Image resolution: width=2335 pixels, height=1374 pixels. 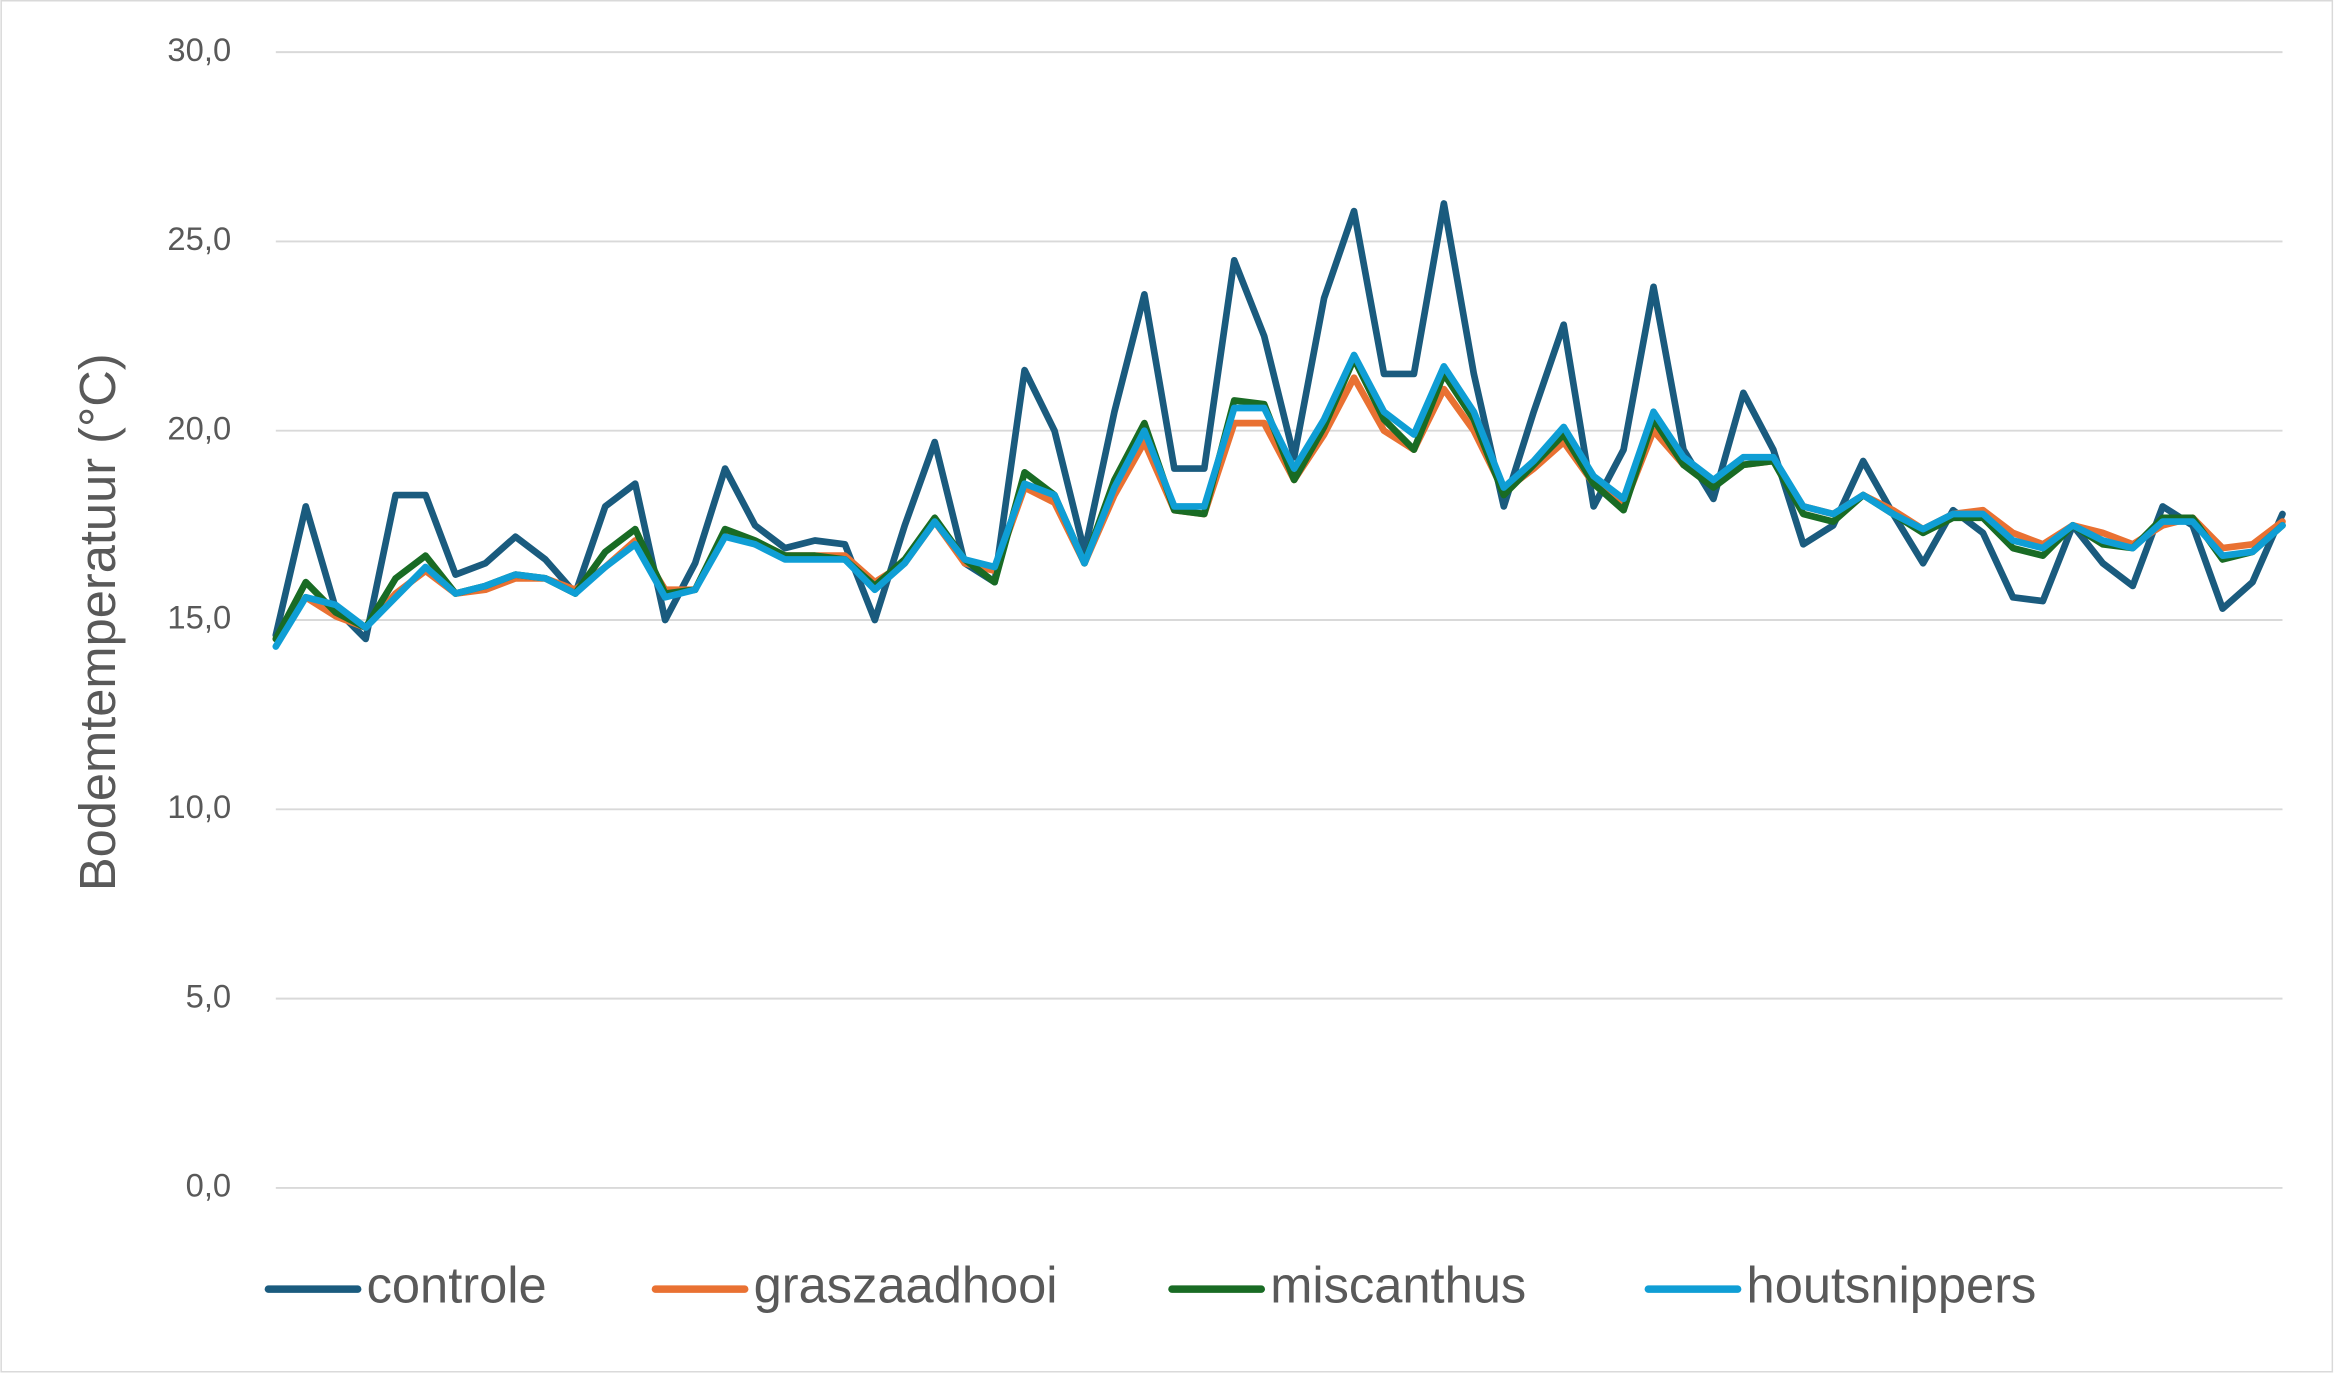 I want to click on legend-label: houtsnippers, so click(x=1892, y=1285).